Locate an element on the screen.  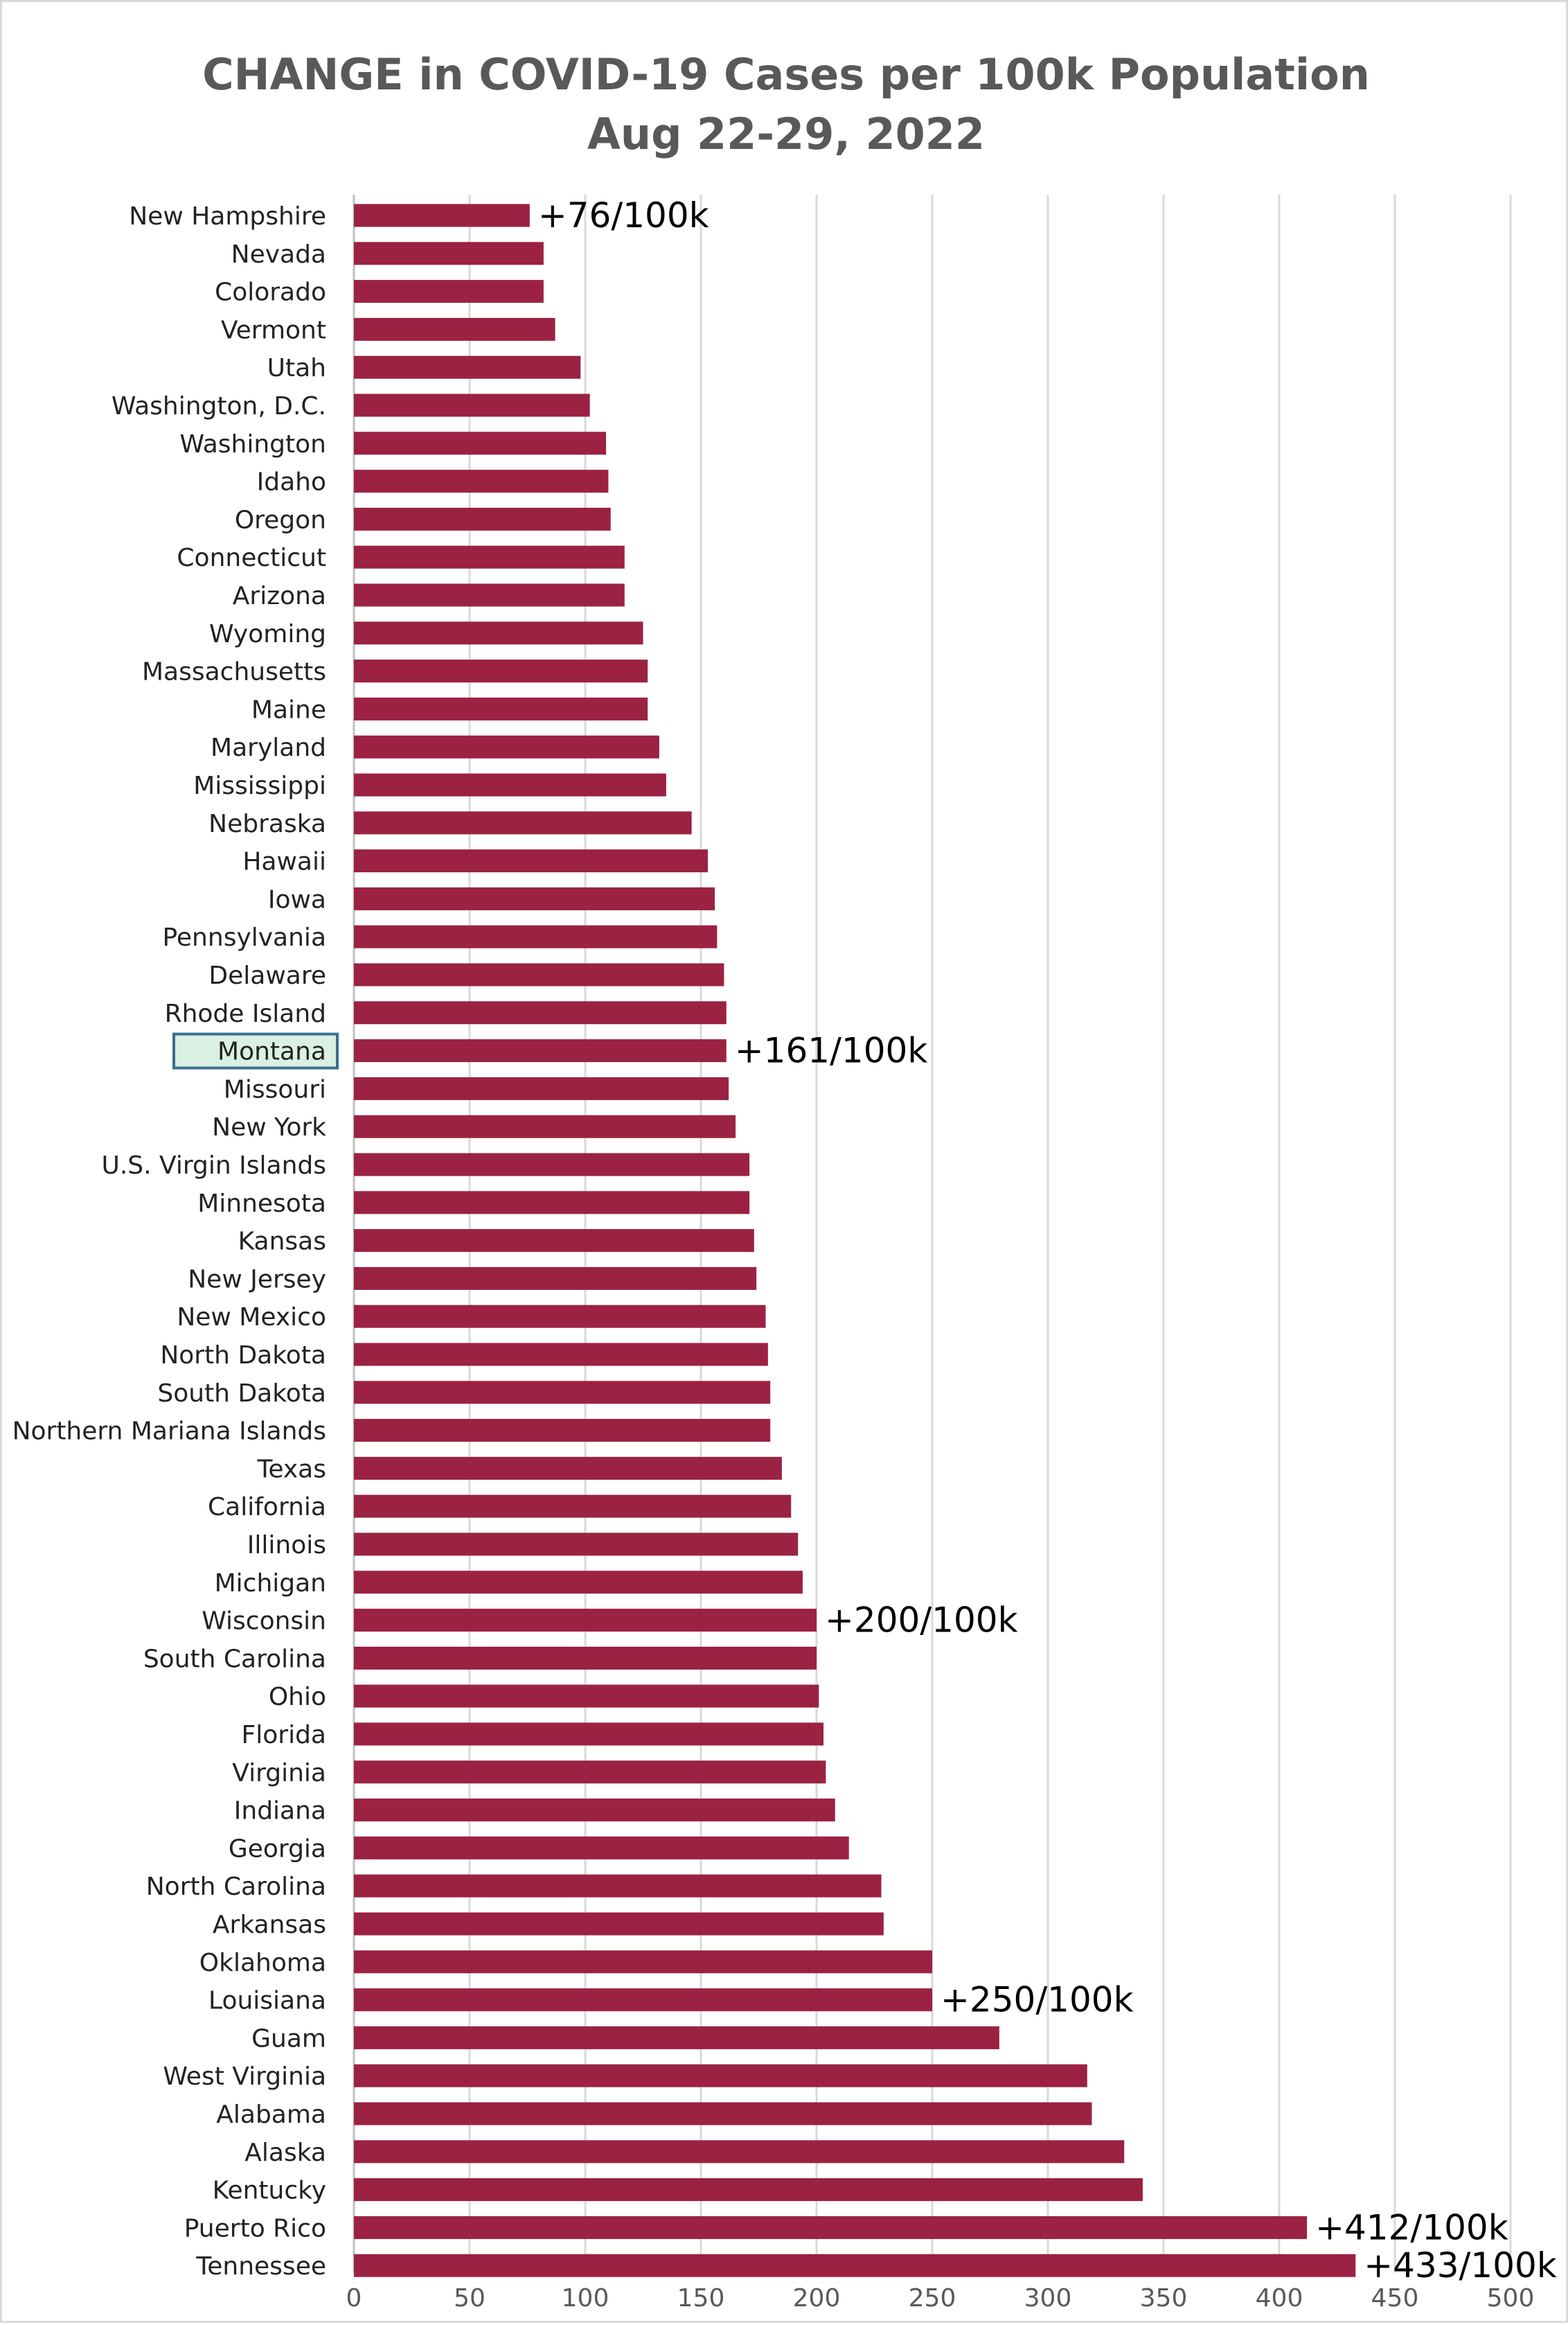
x-tick-label: 500 is located at coordinates (1511, 2298).